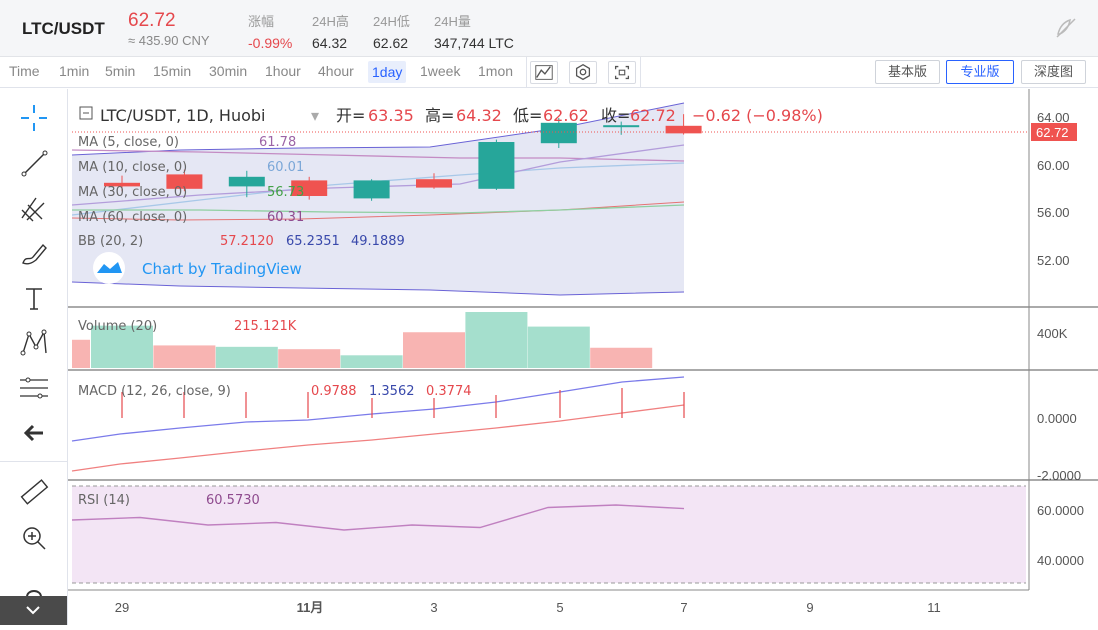 The height and width of the screenshot is (630, 1098). I want to click on stat-value: 62.62, so click(391, 43).